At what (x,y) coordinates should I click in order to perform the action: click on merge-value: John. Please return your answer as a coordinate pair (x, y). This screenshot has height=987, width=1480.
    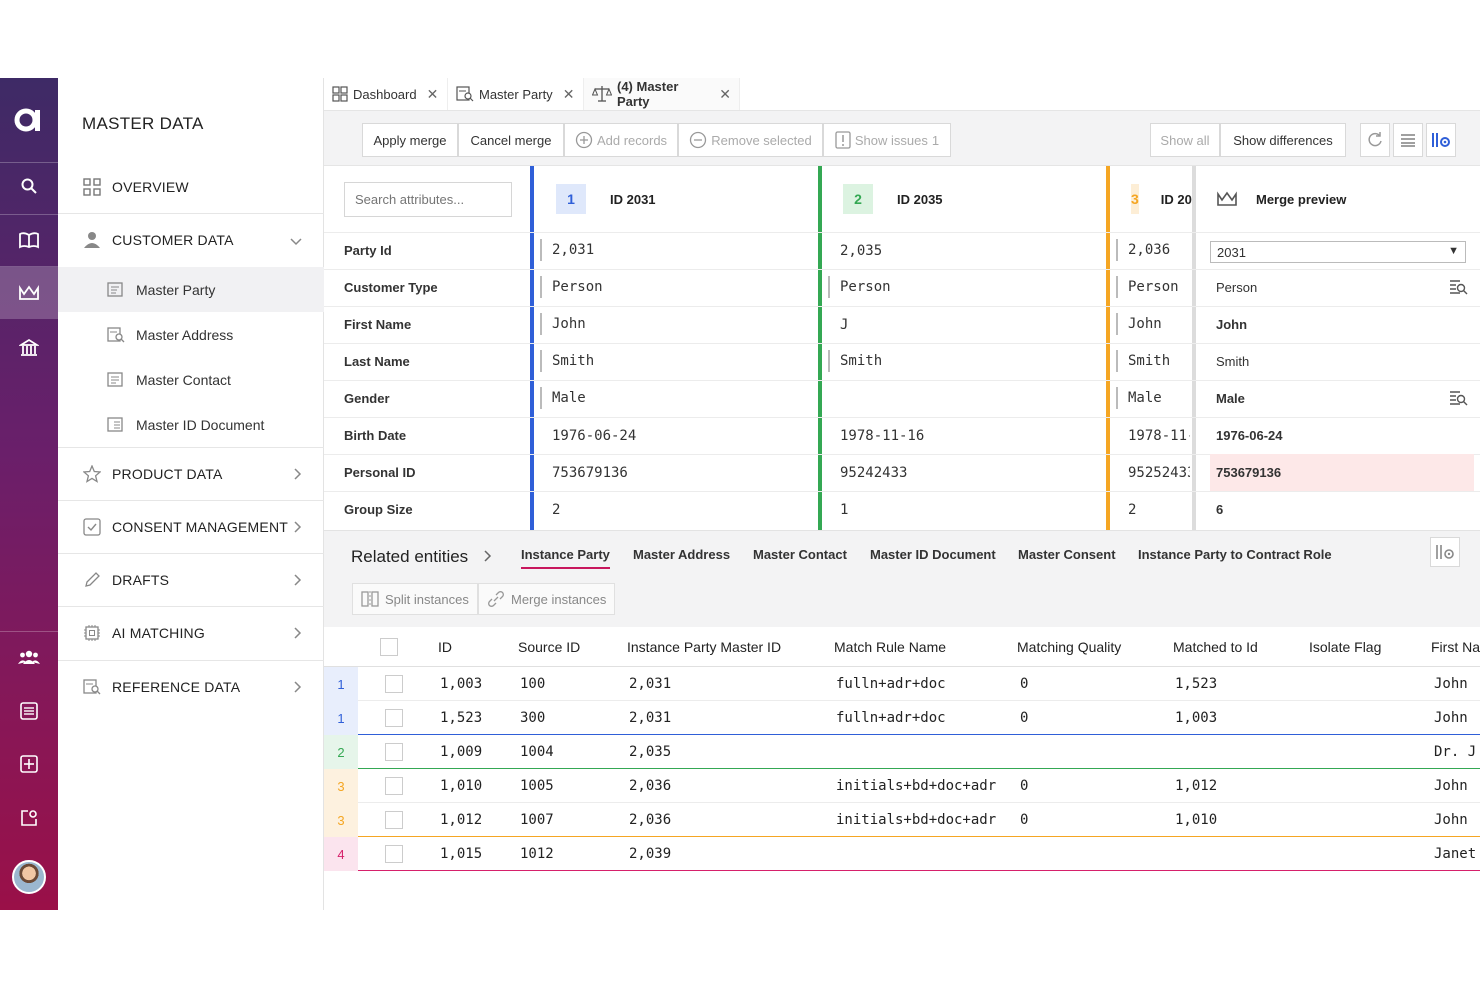
    Looking at the image, I should click on (1342, 324).